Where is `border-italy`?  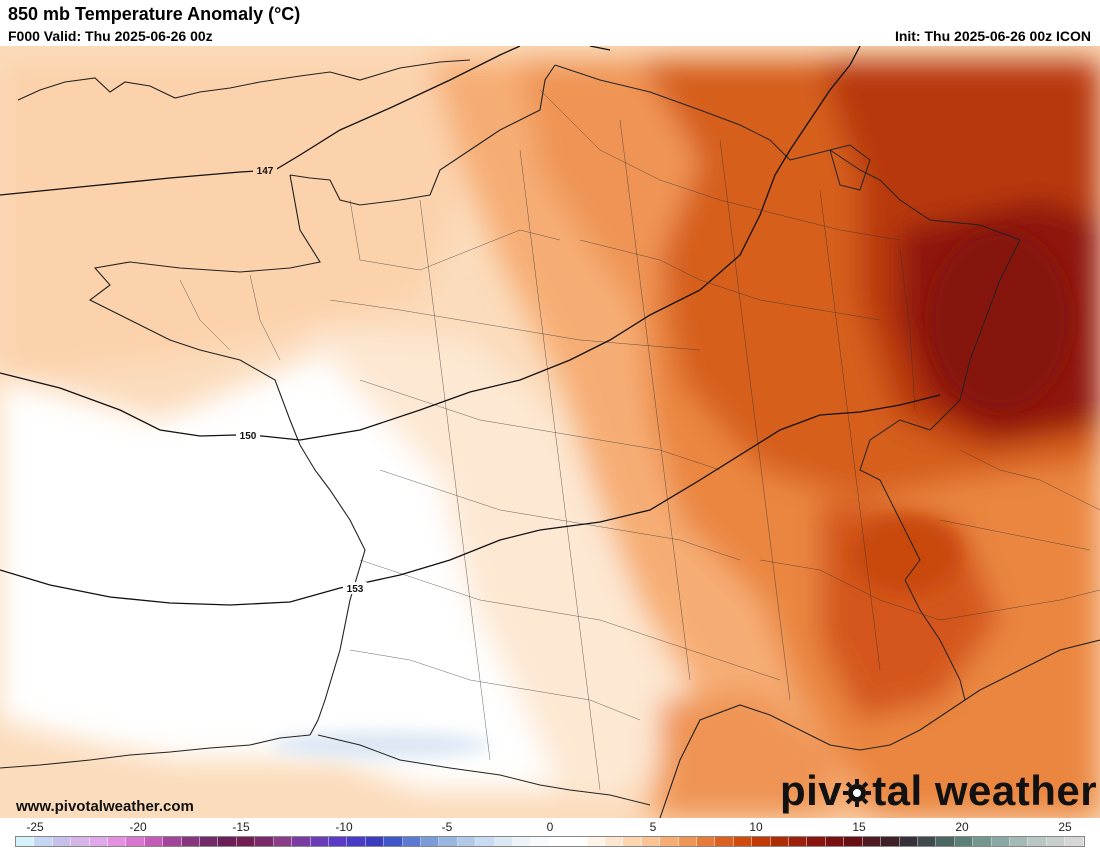 border-italy is located at coordinates (935, 640).